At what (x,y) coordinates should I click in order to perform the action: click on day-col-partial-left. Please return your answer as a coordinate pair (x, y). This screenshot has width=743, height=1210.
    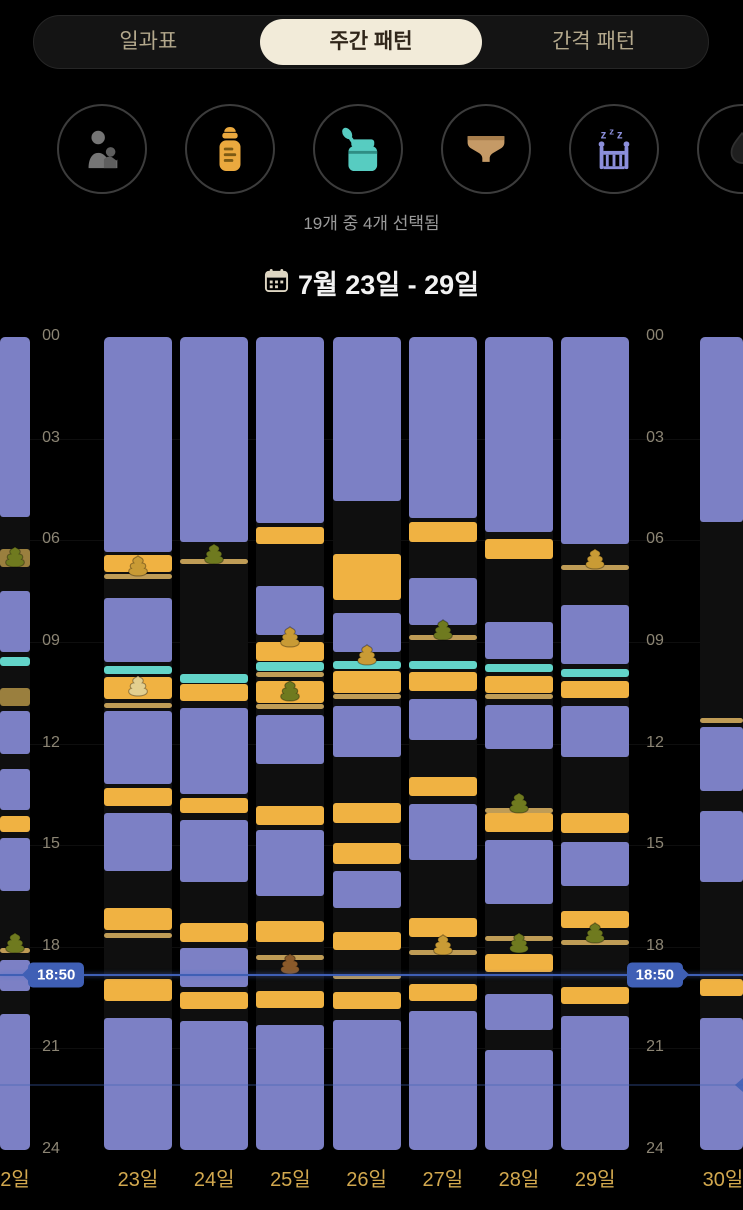
    Looking at the image, I should click on (15, 743).